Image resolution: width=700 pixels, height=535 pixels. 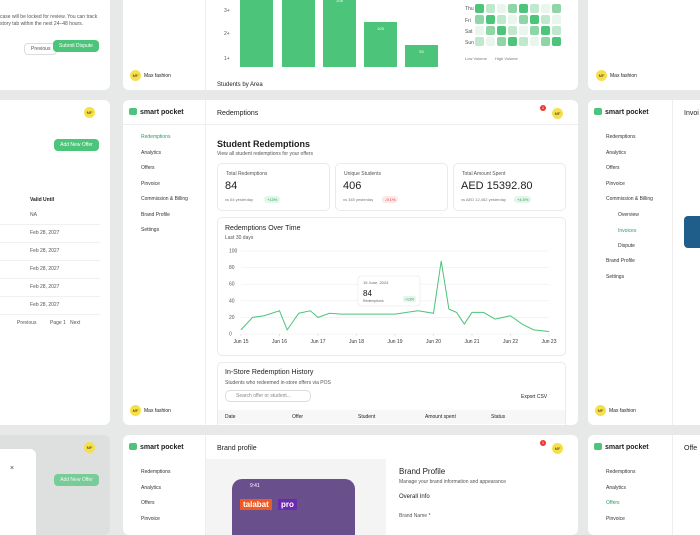 I want to click on tooltip-date: 15 June, 2024, so click(x=376, y=282).